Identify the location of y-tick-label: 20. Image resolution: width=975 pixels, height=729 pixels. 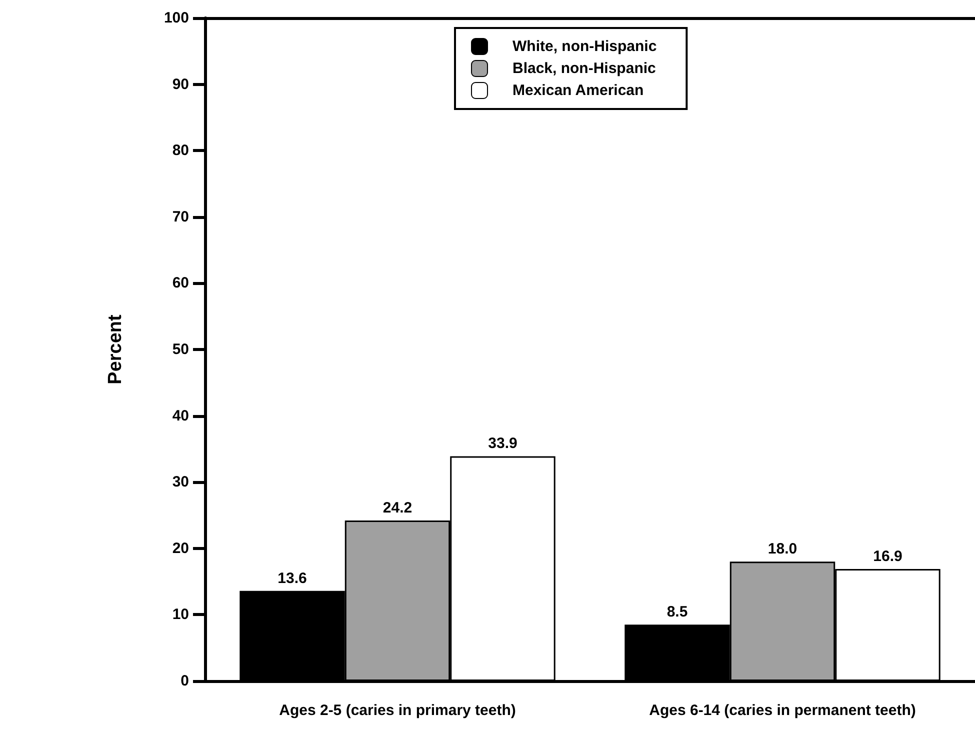
(180, 548).